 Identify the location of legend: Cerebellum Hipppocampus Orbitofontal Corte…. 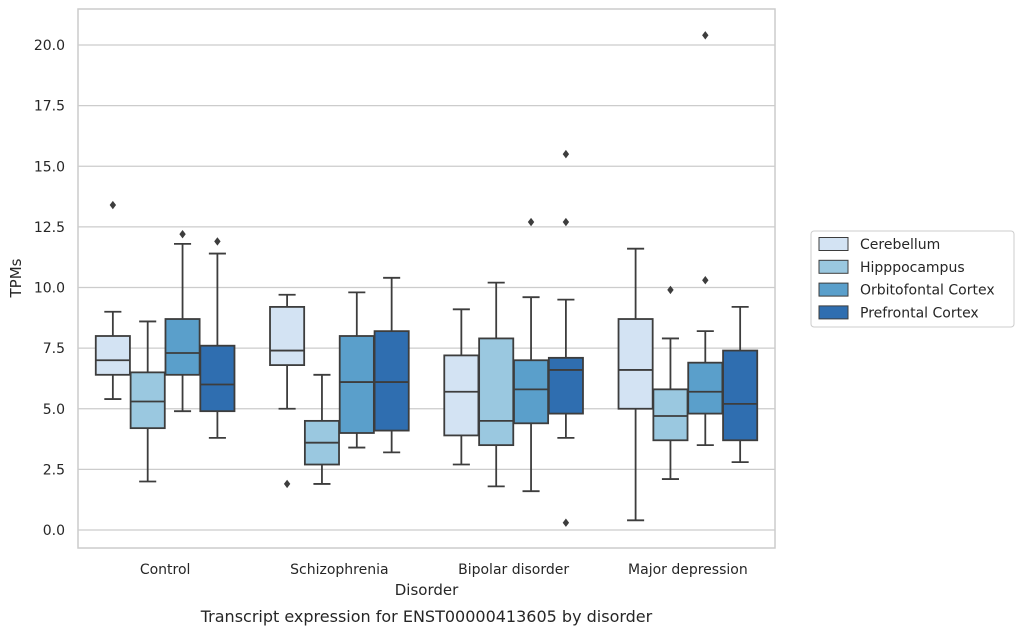
(912, 279).